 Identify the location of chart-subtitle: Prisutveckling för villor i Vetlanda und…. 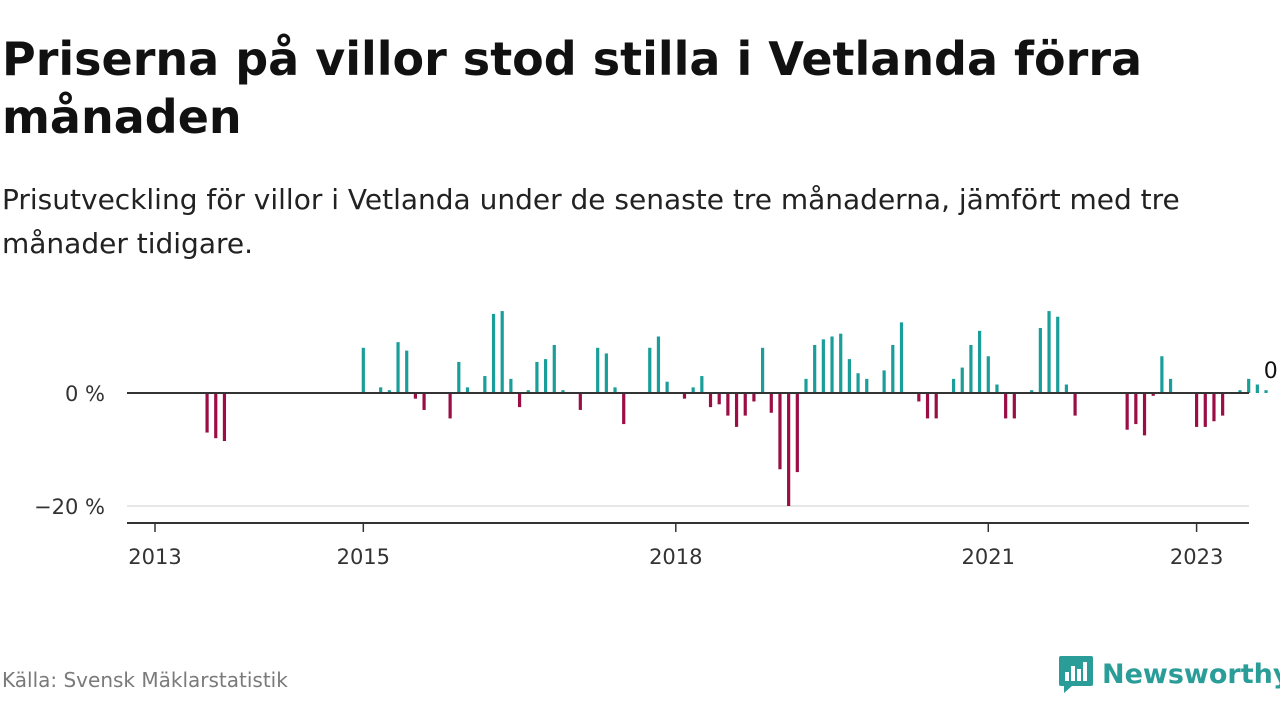
(591, 221).